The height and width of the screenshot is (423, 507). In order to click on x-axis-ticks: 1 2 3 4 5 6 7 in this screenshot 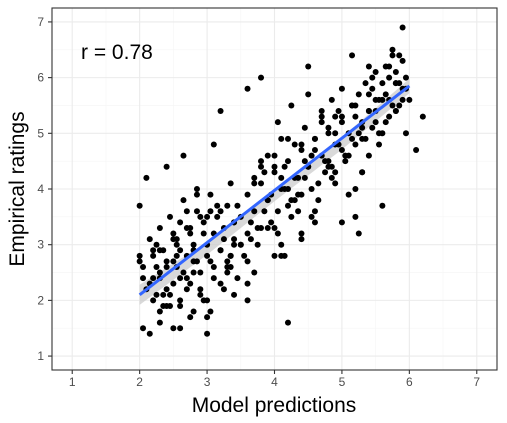, I will do `click(274, 379)`.